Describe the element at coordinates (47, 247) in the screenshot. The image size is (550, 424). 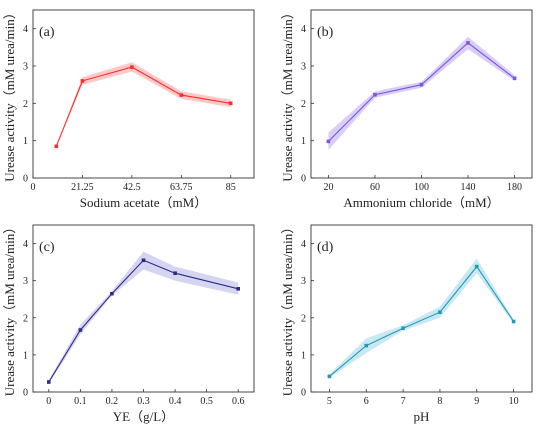
I see `panel-label: (c)` at that location.